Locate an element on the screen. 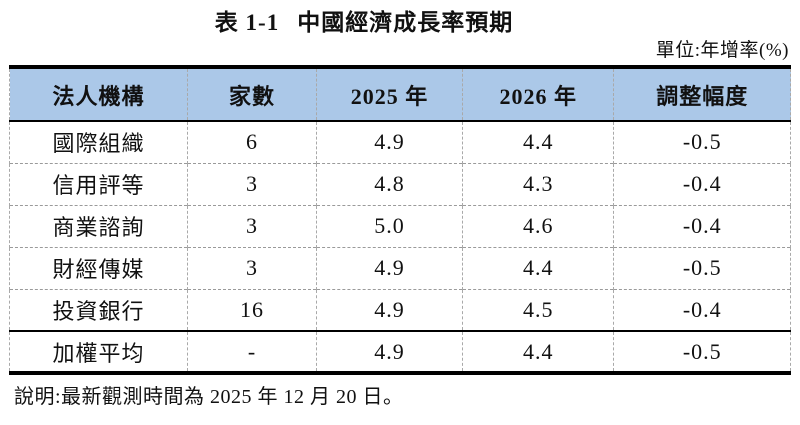 This screenshot has height=425, width=800. column-header-count: 家數 is located at coordinates (252, 94).